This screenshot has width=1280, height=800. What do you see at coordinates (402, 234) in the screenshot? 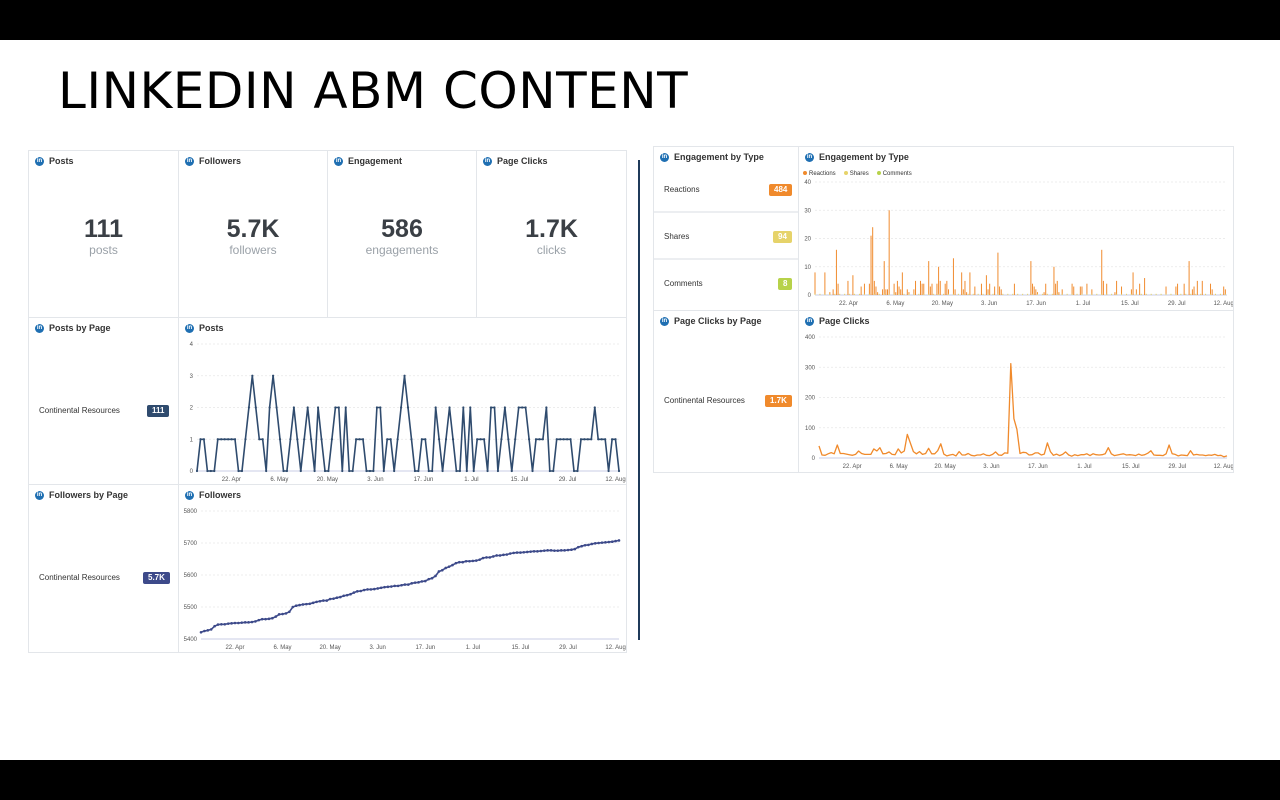
I see `metric-card-engagement: in Engagement 586 engagements` at bounding box center [402, 234].